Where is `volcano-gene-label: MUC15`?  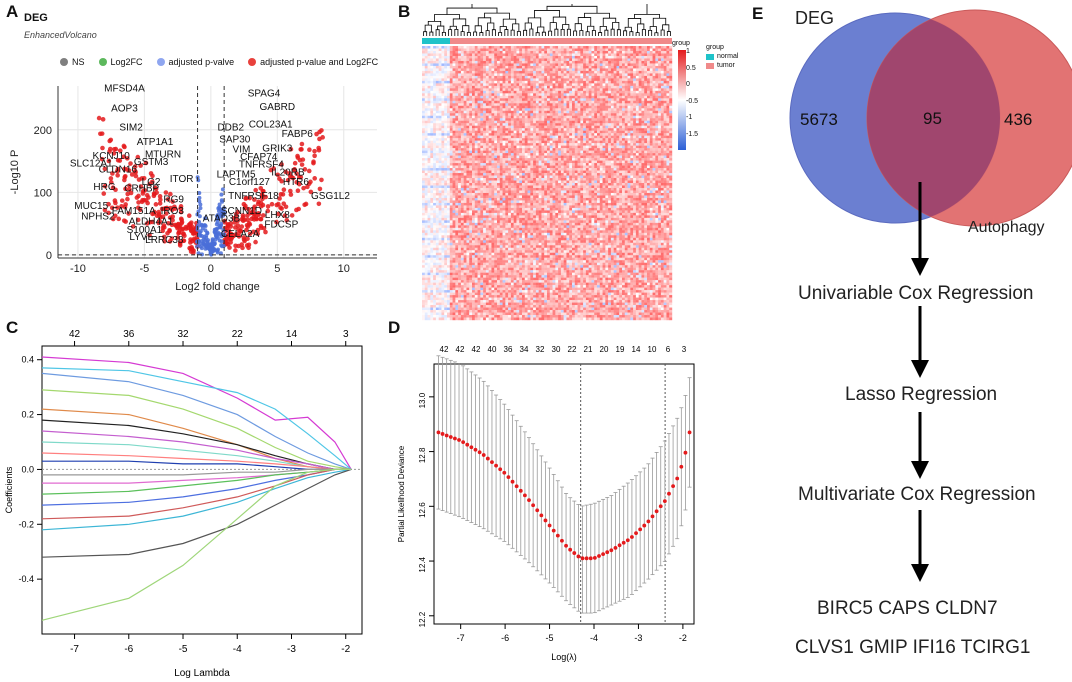
volcano-gene-label: MUC15 is located at coordinates (91, 206).